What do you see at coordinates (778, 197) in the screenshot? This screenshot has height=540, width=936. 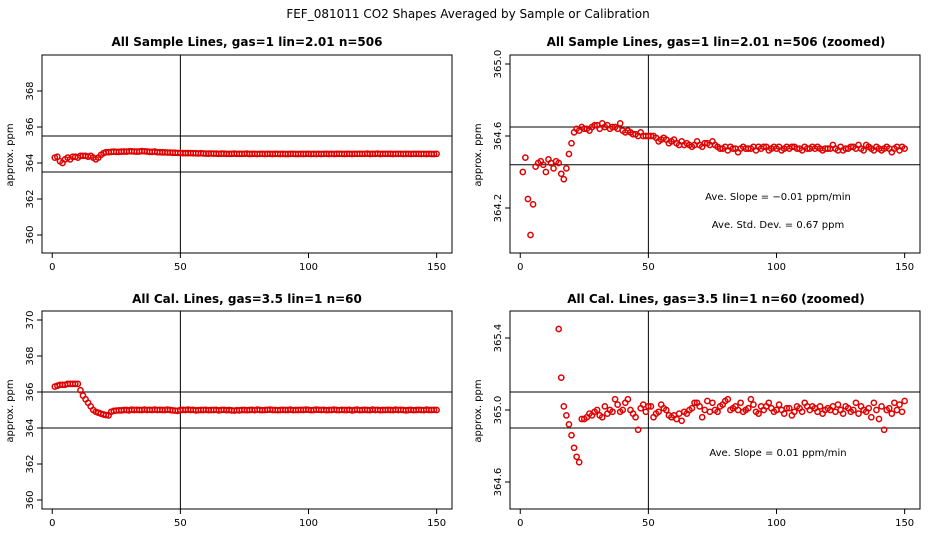 I see `annotation-text: Ave. Slope = −0.01 ppm/min` at bounding box center [778, 197].